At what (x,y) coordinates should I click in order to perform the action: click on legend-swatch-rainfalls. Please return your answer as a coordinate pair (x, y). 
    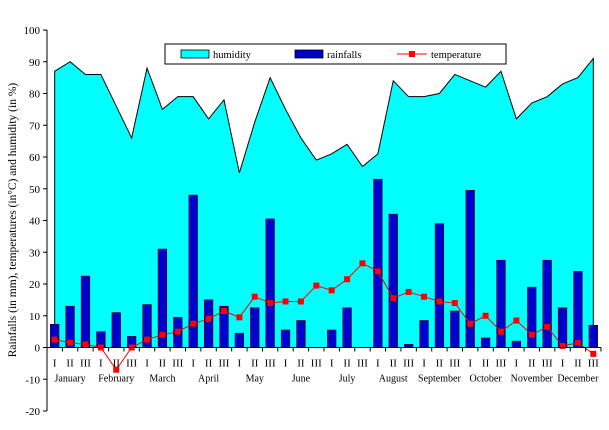
    Looking at the image, I should click on (309, 54).